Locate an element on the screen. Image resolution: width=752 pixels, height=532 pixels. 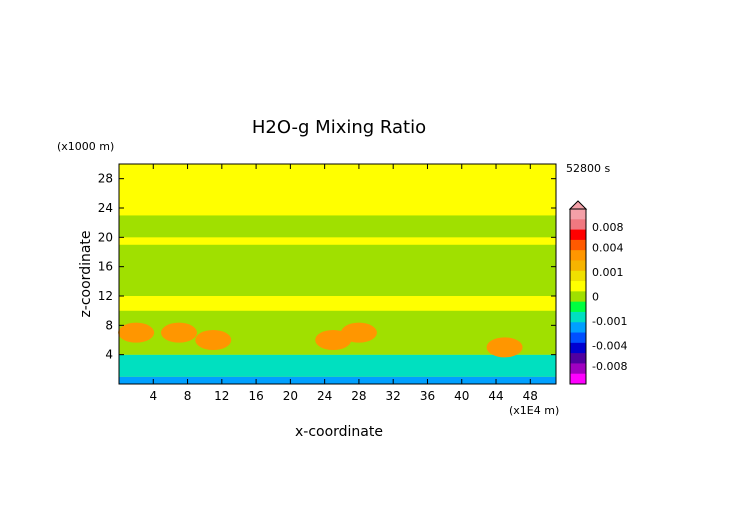
colorbar is located at coordinates (578, 292).